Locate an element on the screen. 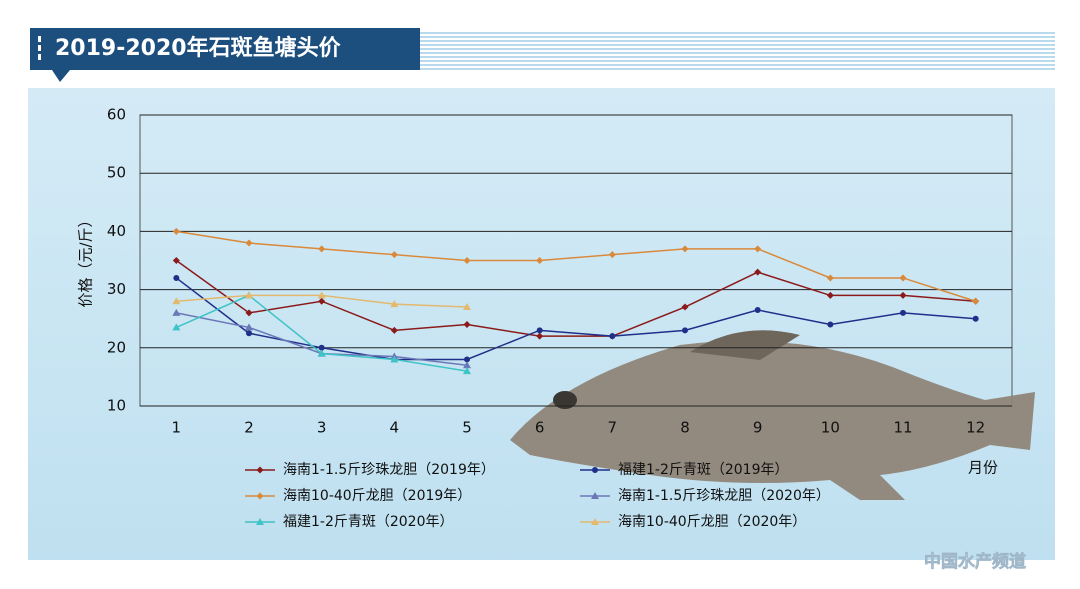  x-tick-label: 9 is located at coordinates (758, 428).